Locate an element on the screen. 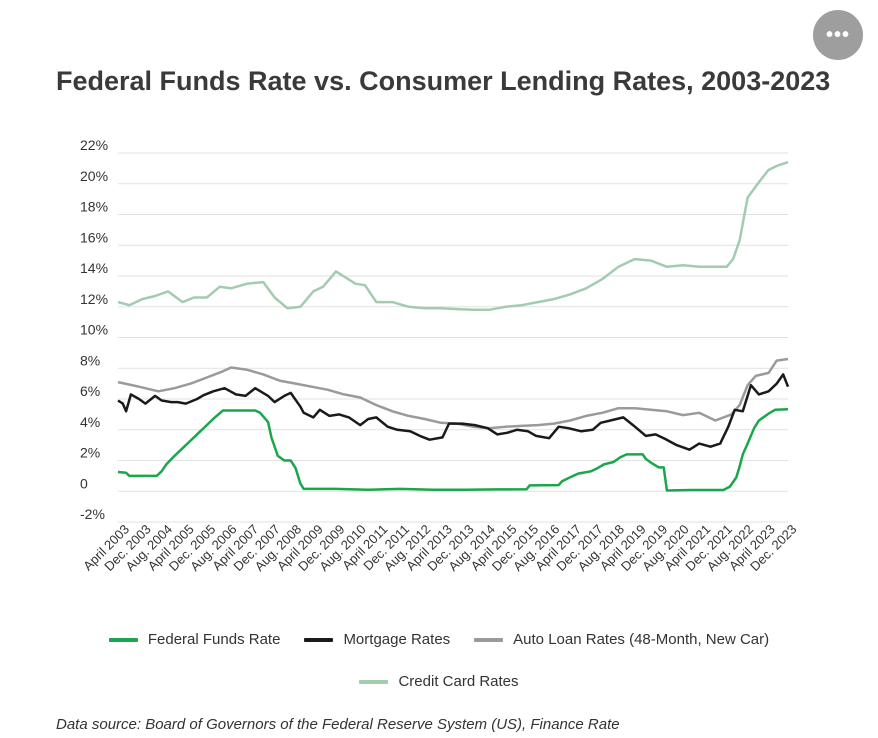 The image size is (878, 738). y-tick-label: 10% is located at coordinates (94, 330).